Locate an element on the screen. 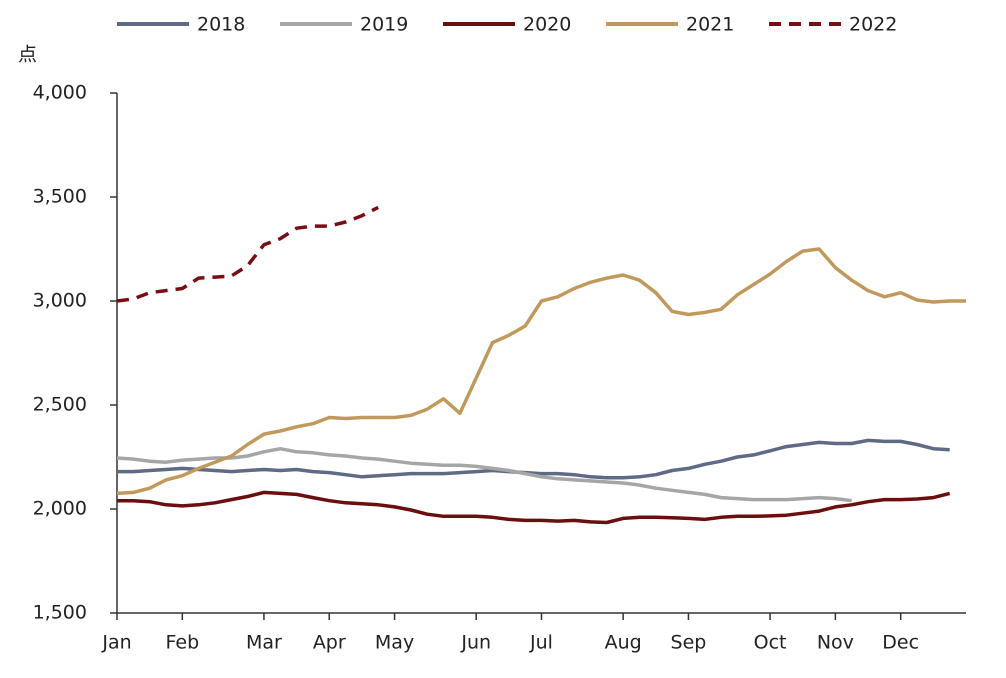  legend-label: 2018 is located at coordinates (221, 25).